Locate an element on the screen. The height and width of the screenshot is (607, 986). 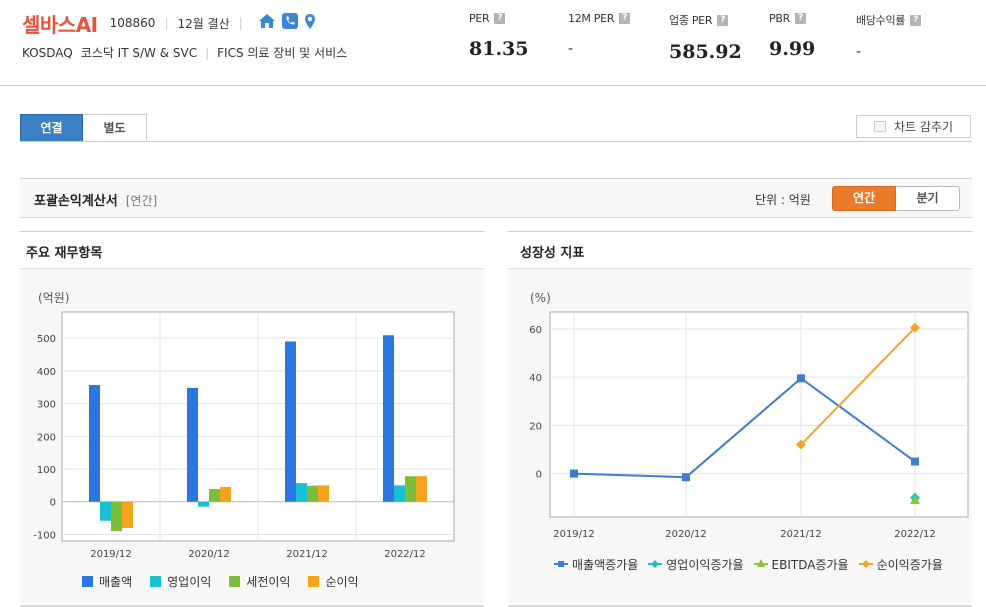
metric-per: PER? 81.35 is located at coordinates (499, 36).